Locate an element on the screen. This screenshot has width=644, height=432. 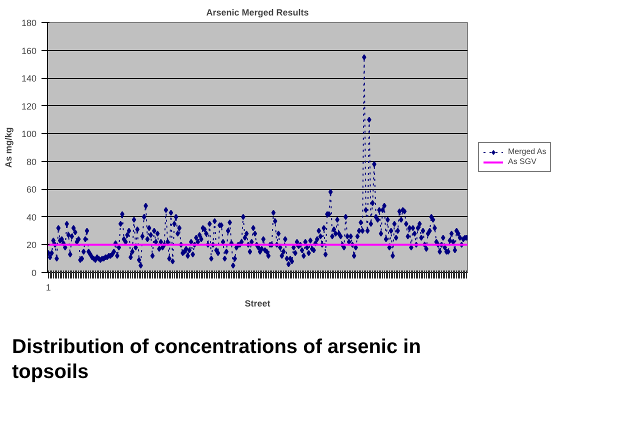
y-tick-label: 20 is located at coordinates (31, 245).